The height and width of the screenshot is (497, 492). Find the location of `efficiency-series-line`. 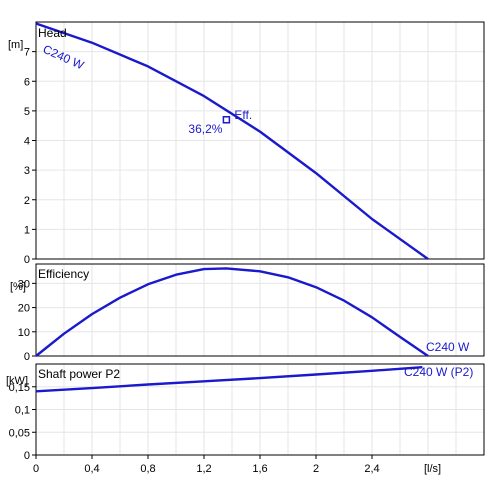

efficiency-series-line is located at coordinates (232, 312).